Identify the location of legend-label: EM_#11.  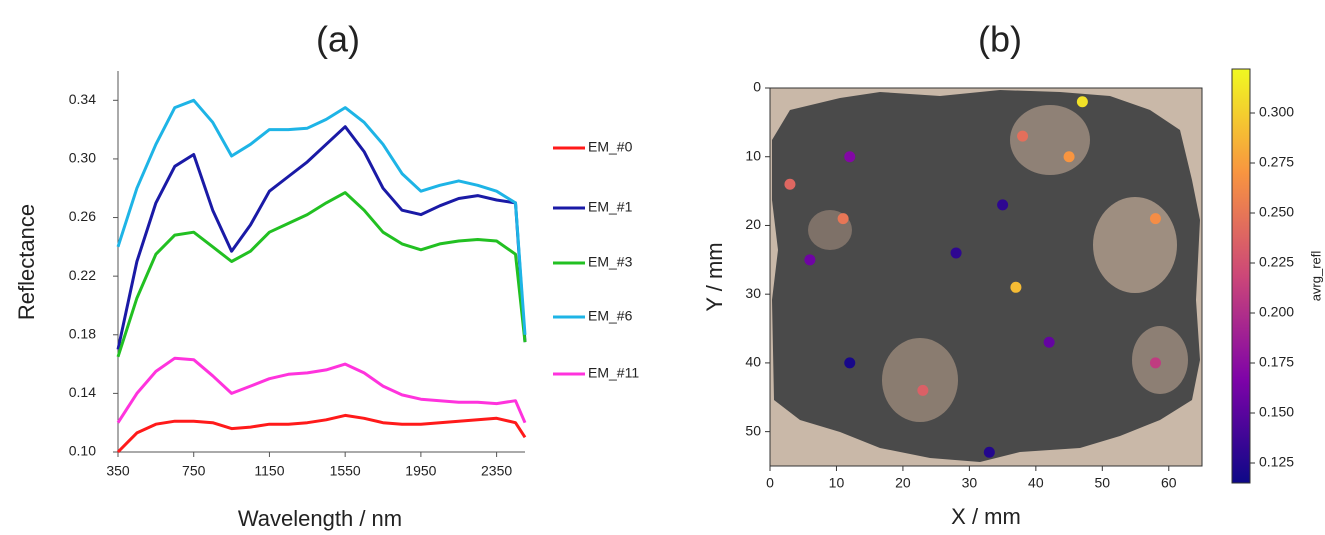
(613, 373).